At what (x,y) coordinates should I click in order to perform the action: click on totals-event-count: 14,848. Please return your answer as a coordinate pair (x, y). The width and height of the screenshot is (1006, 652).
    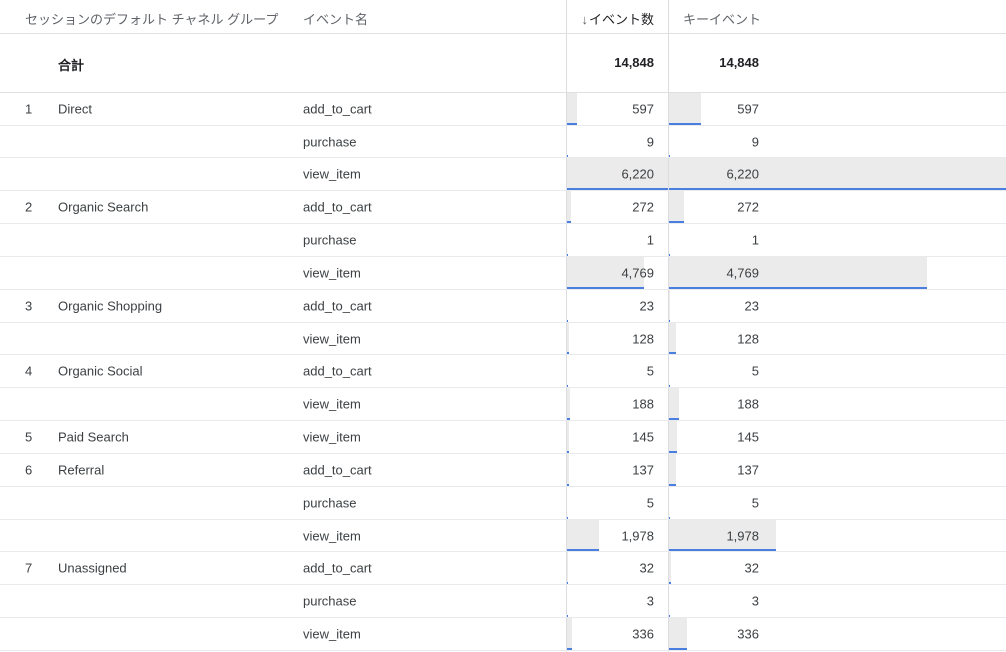
    Looking at the image, I should click on (634, 62).